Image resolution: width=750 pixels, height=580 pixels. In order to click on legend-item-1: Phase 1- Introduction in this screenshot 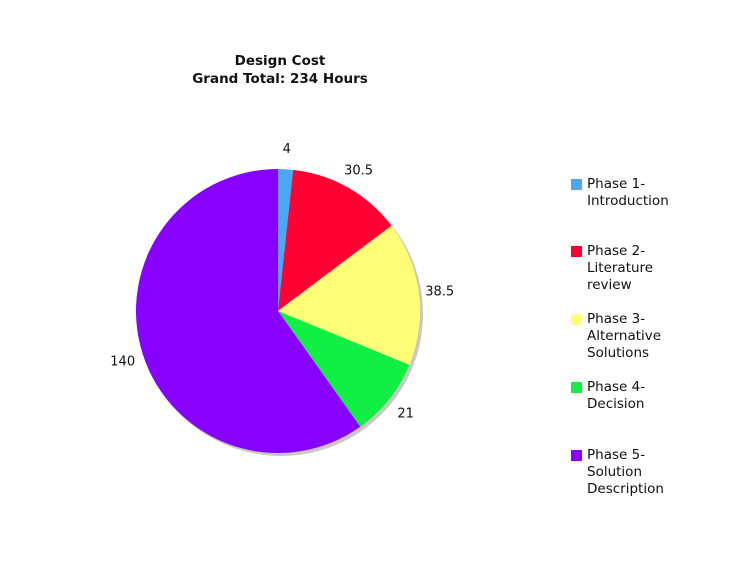, I will do `click(634, 193)`.